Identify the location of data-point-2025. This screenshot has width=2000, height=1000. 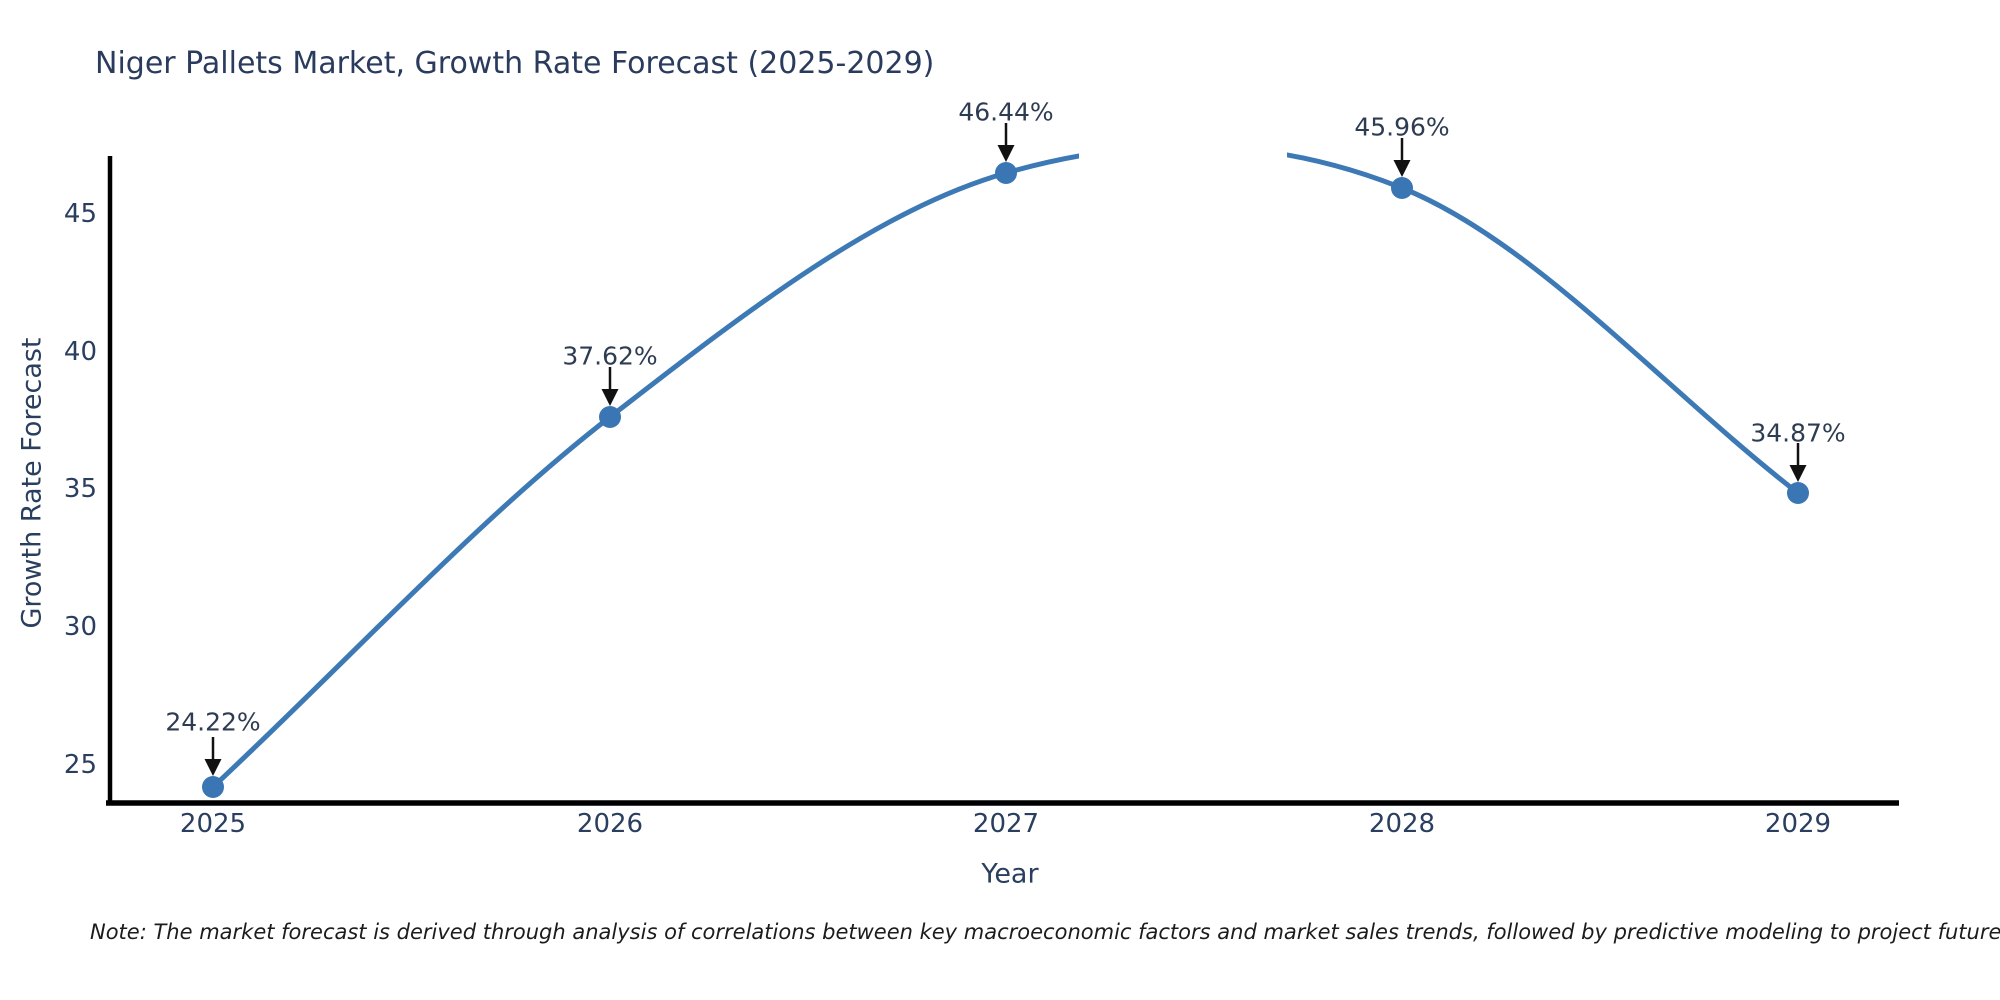
(213, 787).